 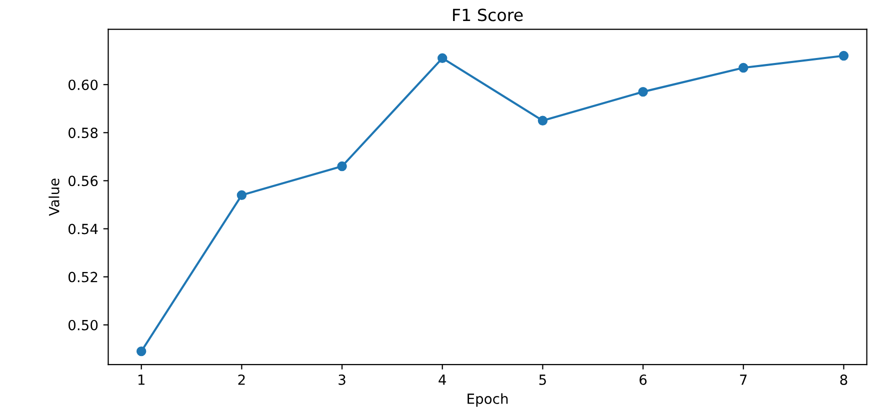 What do you see at coordinates (743, 379) in the screenshot?
I see `x-tick-label: 7` at bounding box center [743, 379].